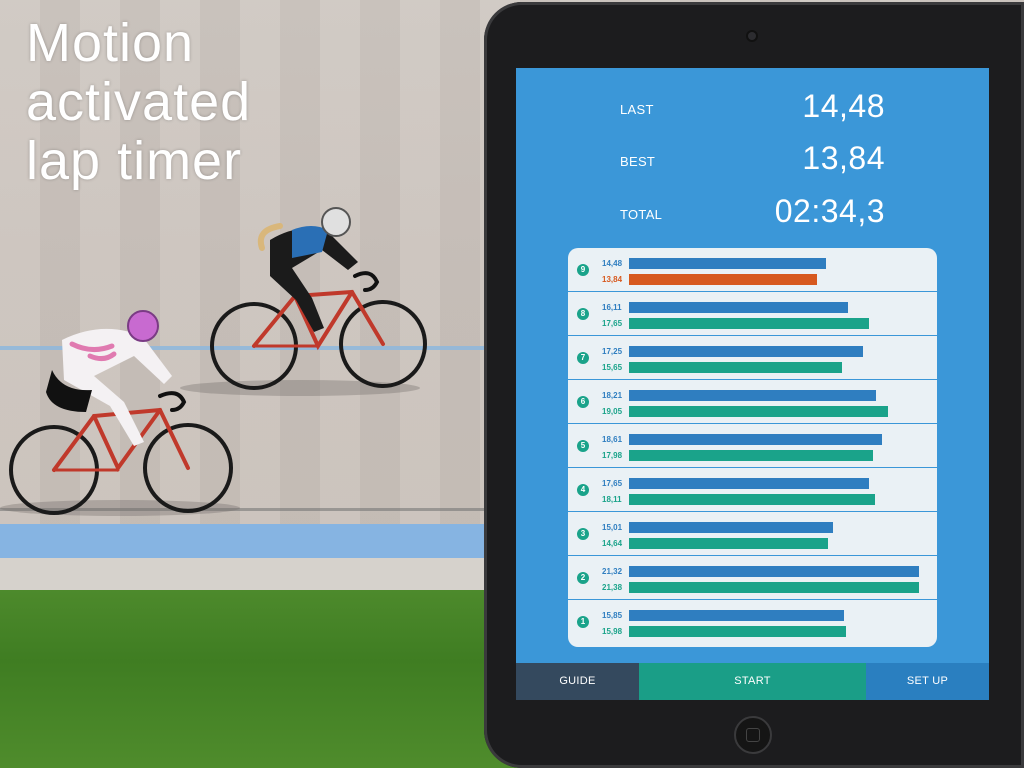 The width and height of the screenshot is (1024, 768). What do you see at coordinates (612, 631) in the screenshot?
I see `lap-time-label: 15,98` at bounding box center [612, 631].